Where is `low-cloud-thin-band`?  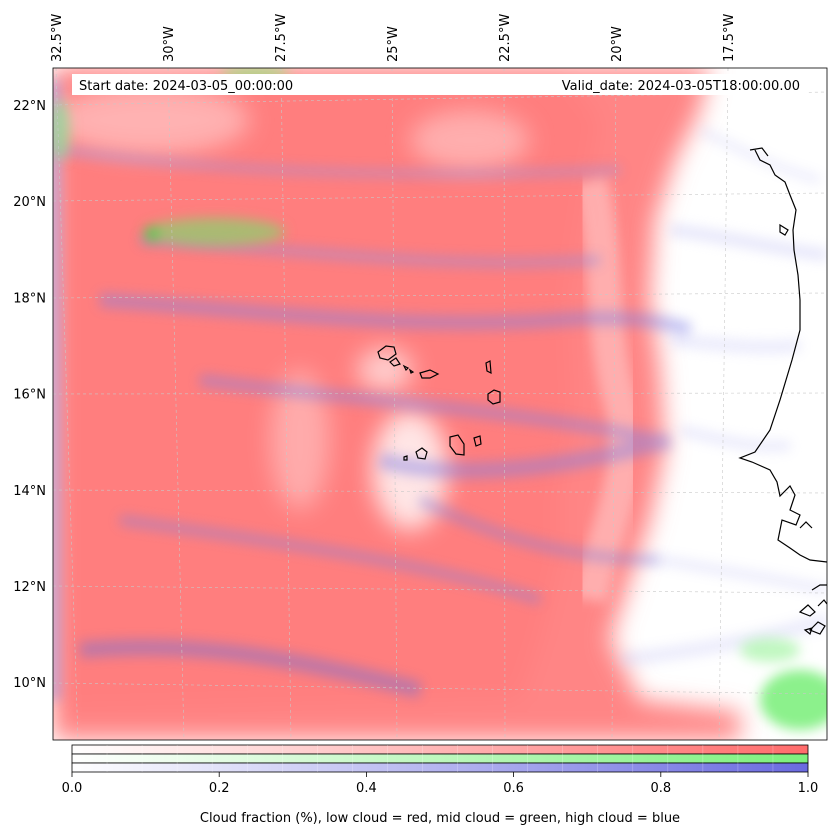
low-cloud-thin-band is located at coordinates (608, 389).